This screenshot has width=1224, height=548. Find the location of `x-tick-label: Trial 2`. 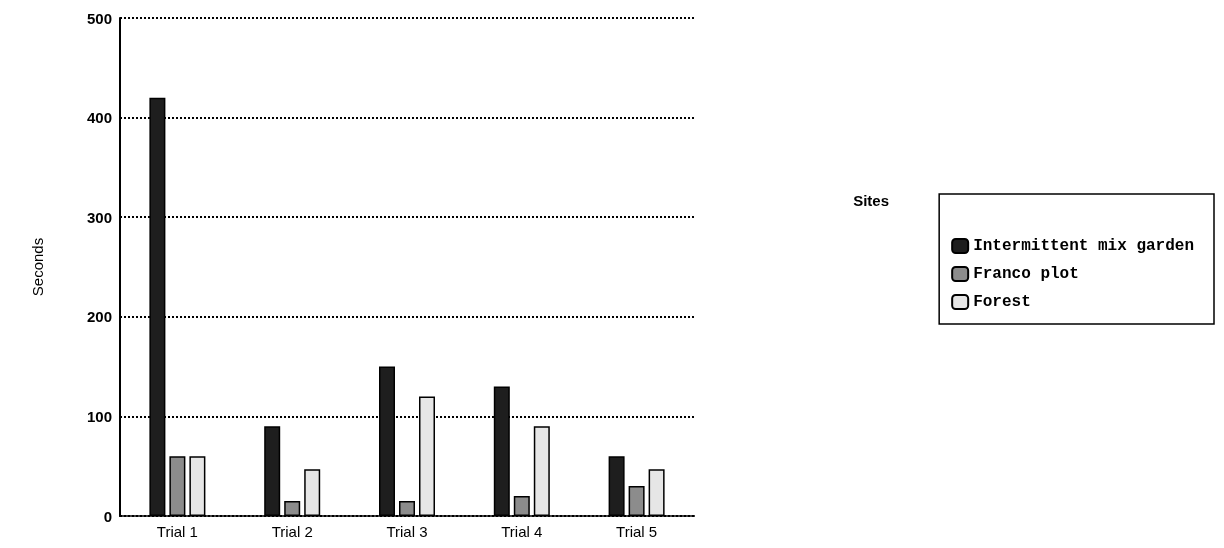

x-tick-label: Trial 2 is located at coordinates (292, 531).